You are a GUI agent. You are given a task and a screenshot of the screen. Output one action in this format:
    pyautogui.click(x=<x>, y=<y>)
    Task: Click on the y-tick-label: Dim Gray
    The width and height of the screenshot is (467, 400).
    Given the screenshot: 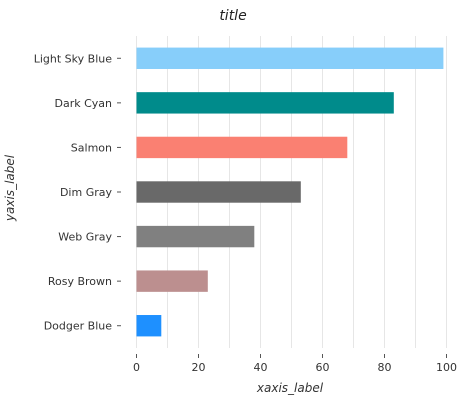 What is the action you would take?
    pyautogui.click(x=86, y=192)
    